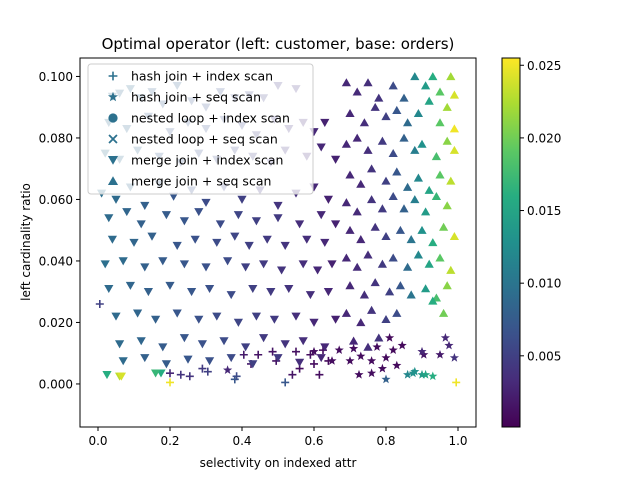 This screenshot has width=640, height=480. Describe the element at coordinates (313, 441) in the screenshot. I see `x-tick-label: 0.6` at that location.